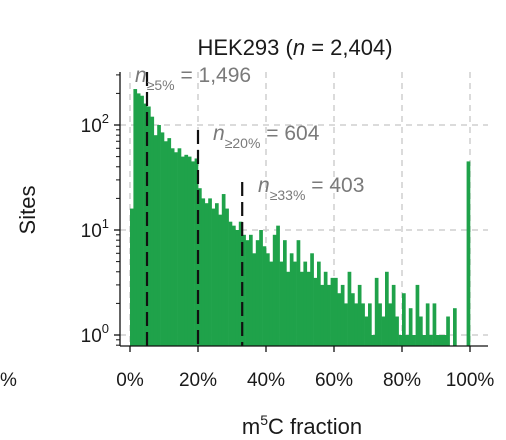 The image size is (506, 440). I want to click on x-tick-label: 60%, so click(334, 380).